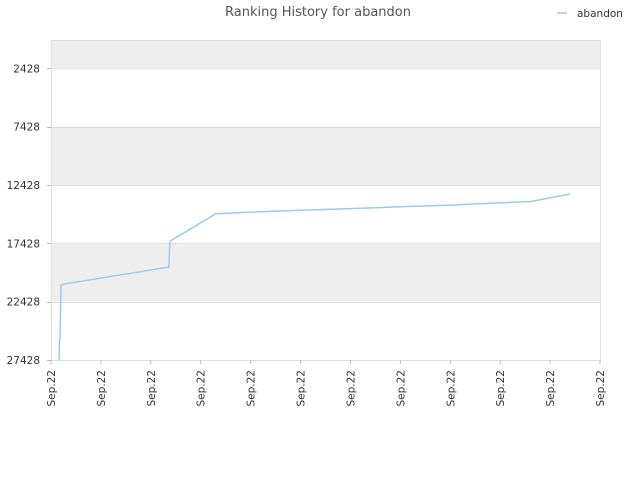 The height and width of the screenshot is (480, 640). Describe the element at coordinates (26, 69) in the screenshot. I see `y-tick-label: 2428` at that location.